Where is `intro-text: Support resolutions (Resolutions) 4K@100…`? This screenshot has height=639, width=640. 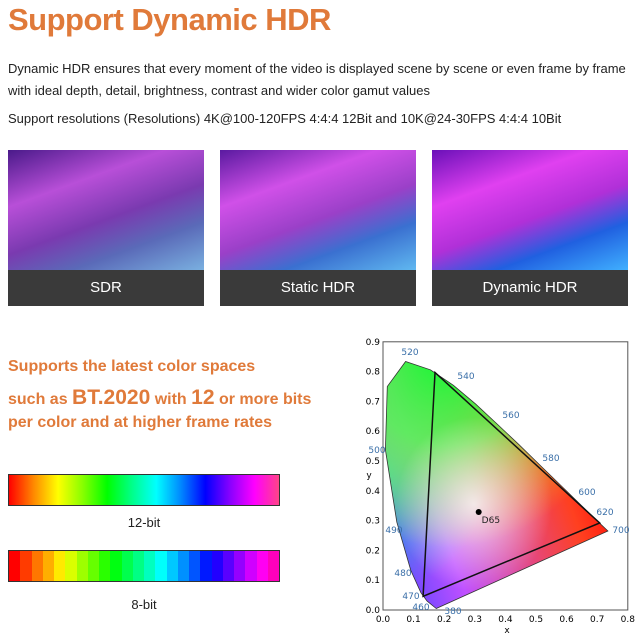 intro-text: Support resolutions (Resolutions) 4K@100… is located at coordinates (285, 118).